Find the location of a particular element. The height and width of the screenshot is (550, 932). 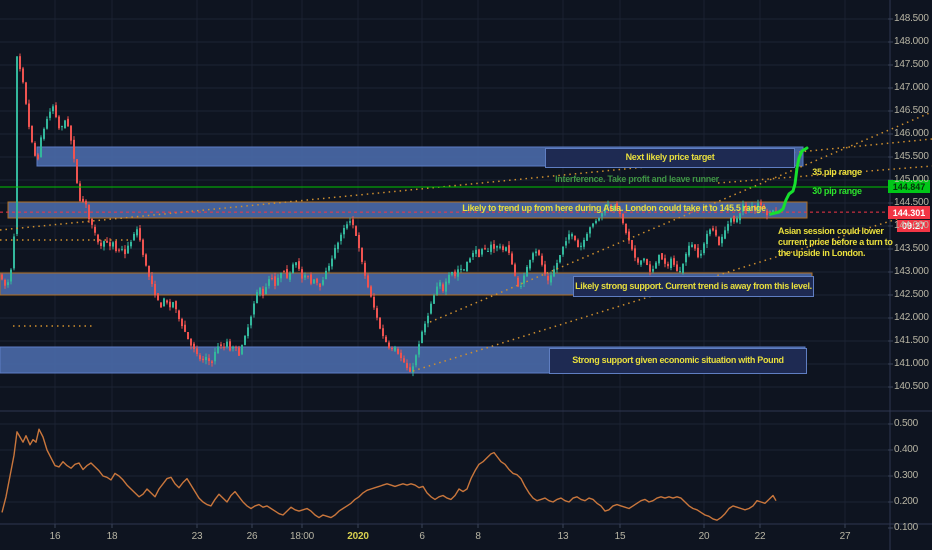

indicator-line is located at coordinates (389, 474).